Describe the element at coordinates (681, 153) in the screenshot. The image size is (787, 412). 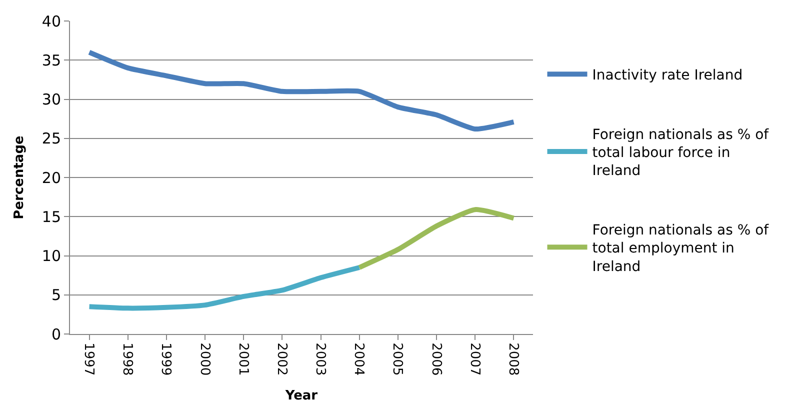
I see `legend-label: Foreign nationals as % of total labour force in Ireland` at that location.